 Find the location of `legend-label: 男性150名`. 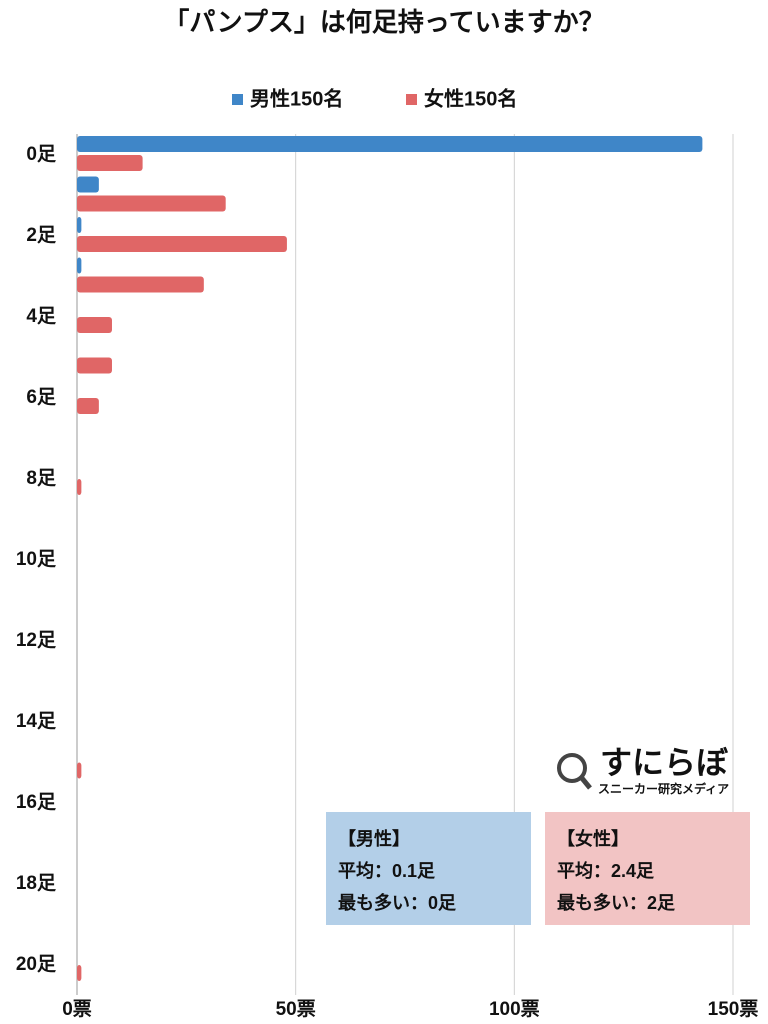

legend-label: 男性150名 is located at coordinates (296, 98).